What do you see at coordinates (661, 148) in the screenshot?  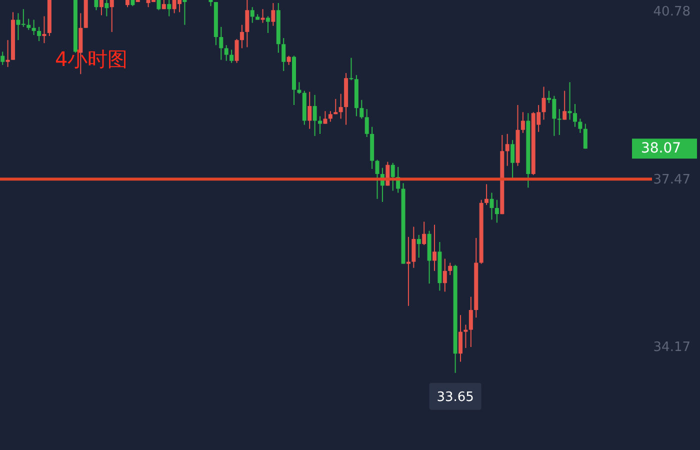 I see `text: 38.07` at bounding box center [661, 148].